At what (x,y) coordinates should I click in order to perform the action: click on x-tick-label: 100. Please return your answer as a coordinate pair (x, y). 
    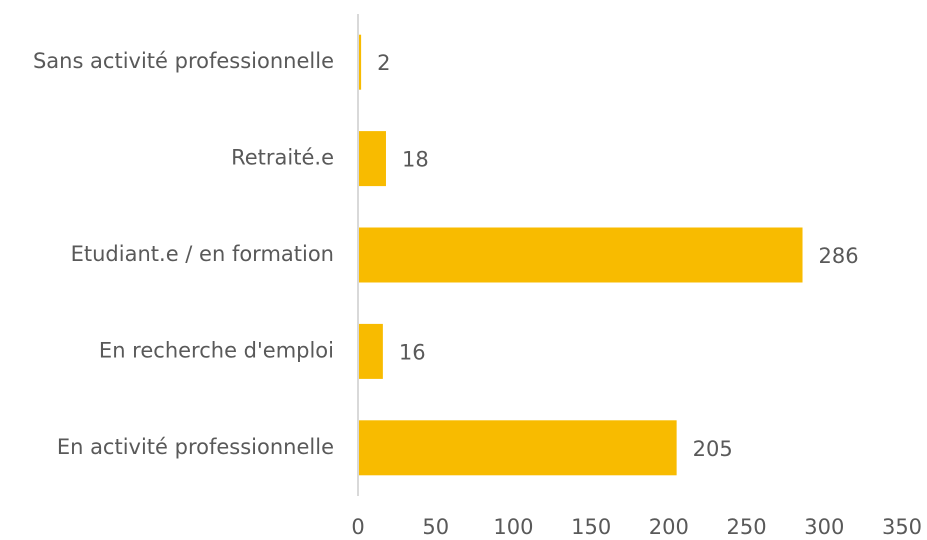
    Looking at the image, I should click on (513, 527).